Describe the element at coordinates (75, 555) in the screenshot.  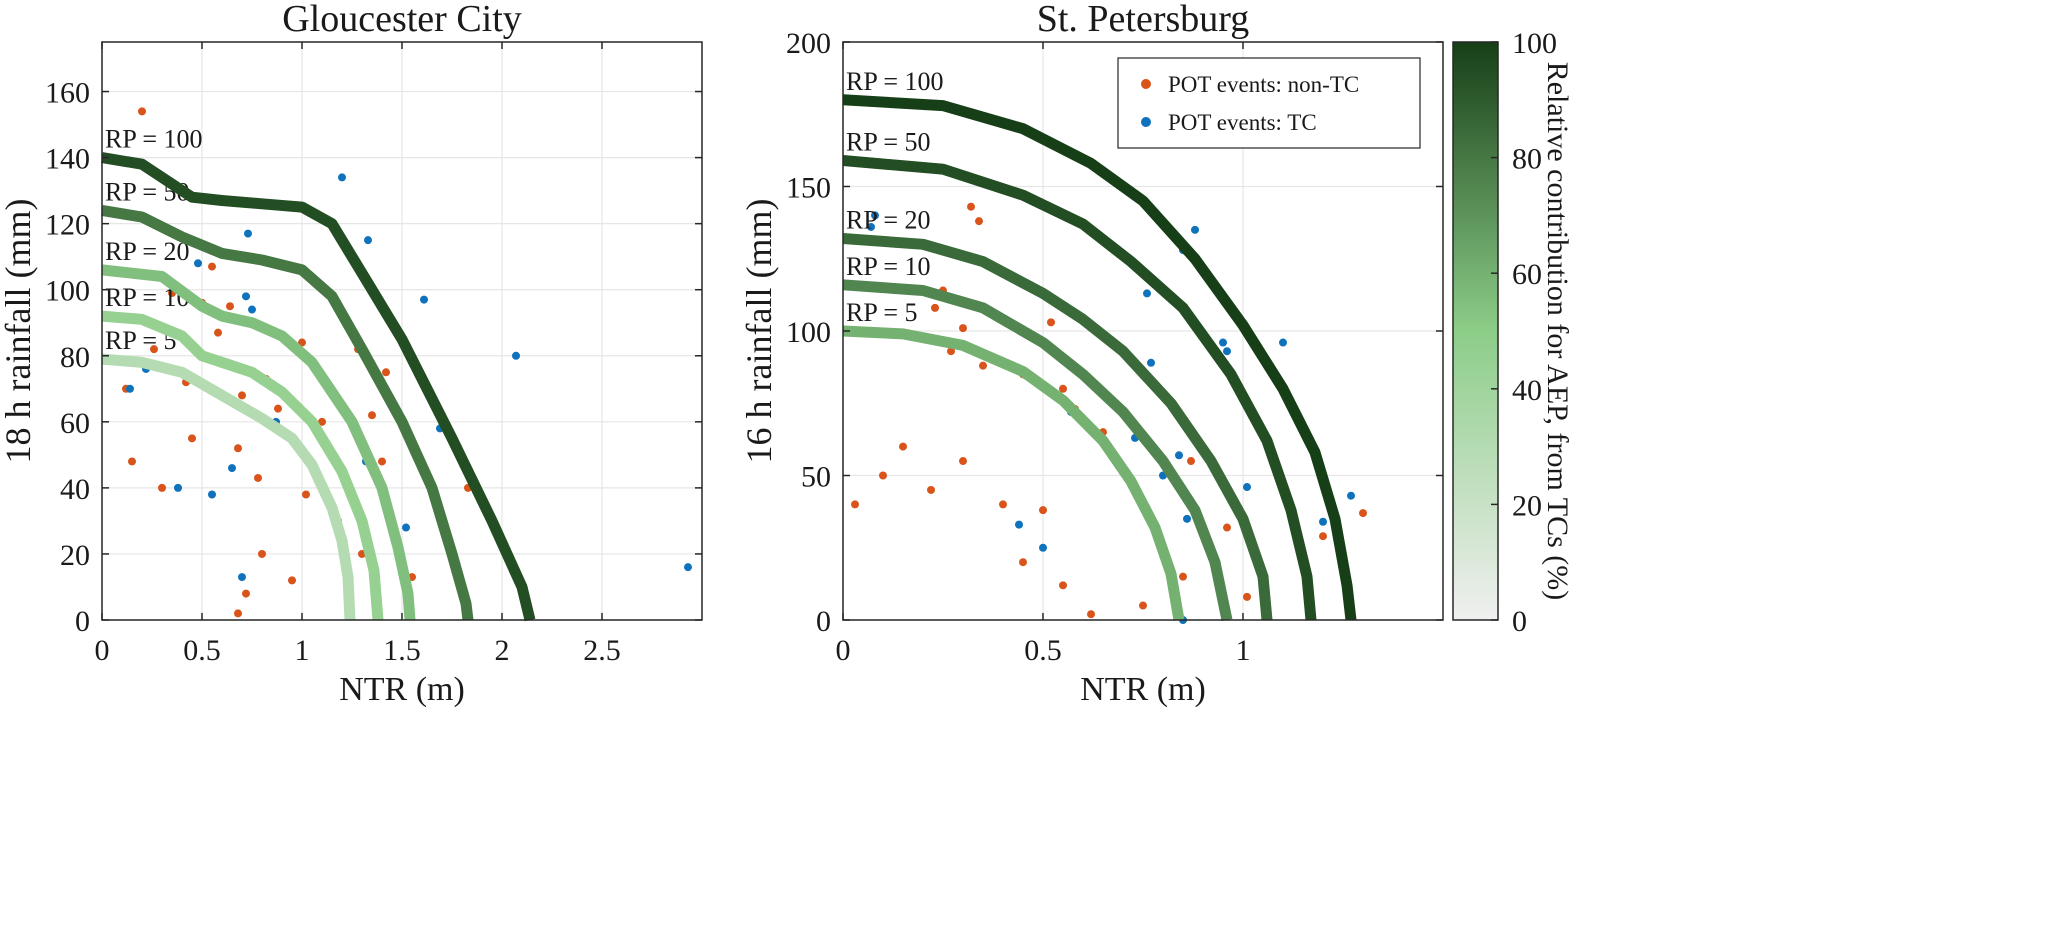
I see `y-tick-label: 20` at that location.